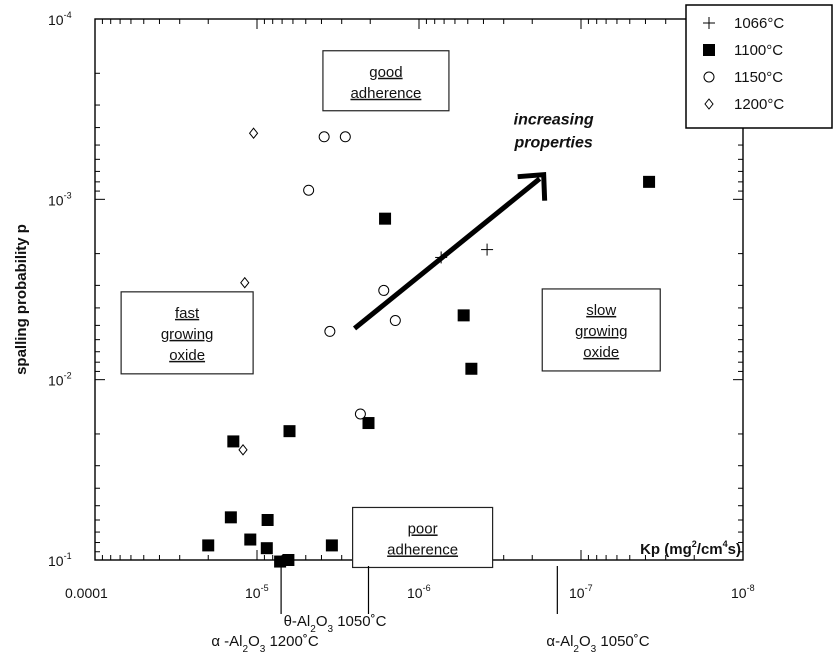 Image resolution: width=835 pixels, height=660 pixels. I want to click on x-axis-label: Kp (mg2/cm4s), so click(690, 548).